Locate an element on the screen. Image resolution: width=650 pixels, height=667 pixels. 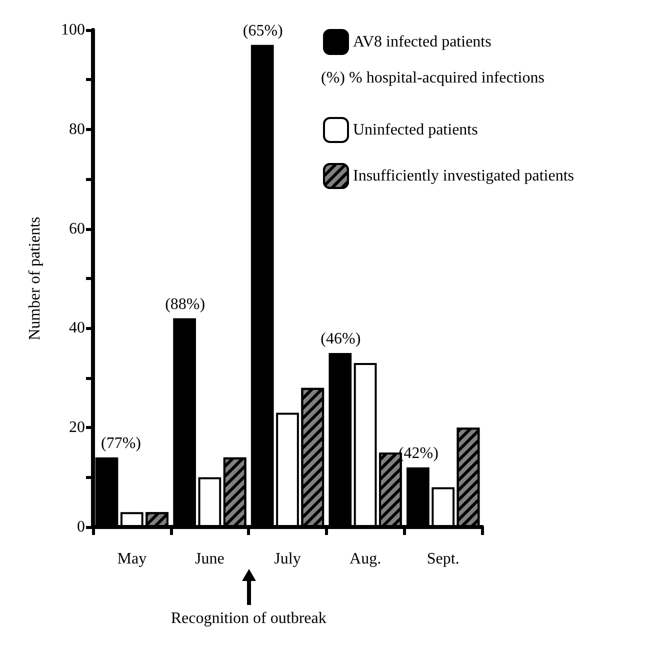
legend-label: Uninfected patients is located at coordinates (415, 130).